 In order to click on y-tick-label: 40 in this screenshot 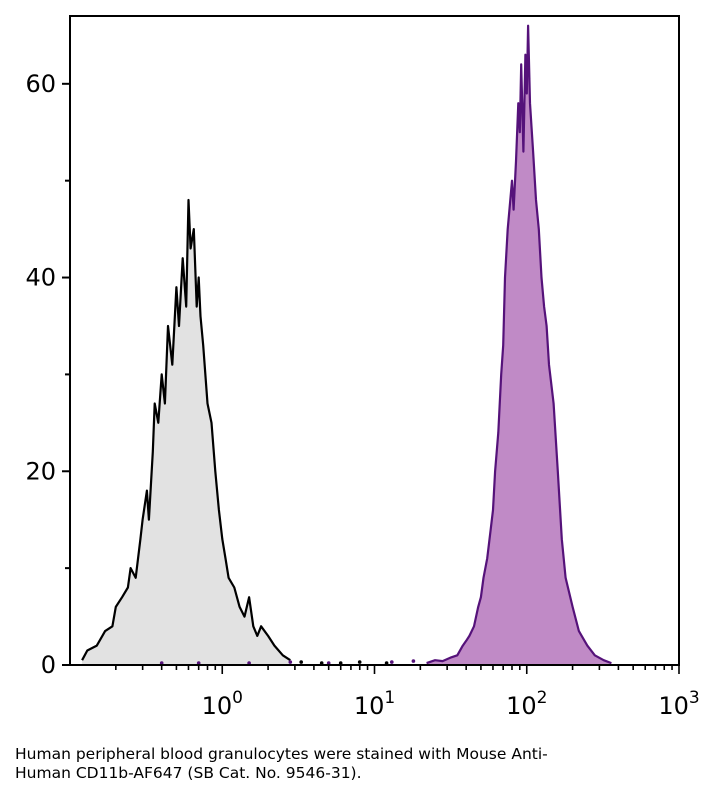, I will do `click(40, 278)`.